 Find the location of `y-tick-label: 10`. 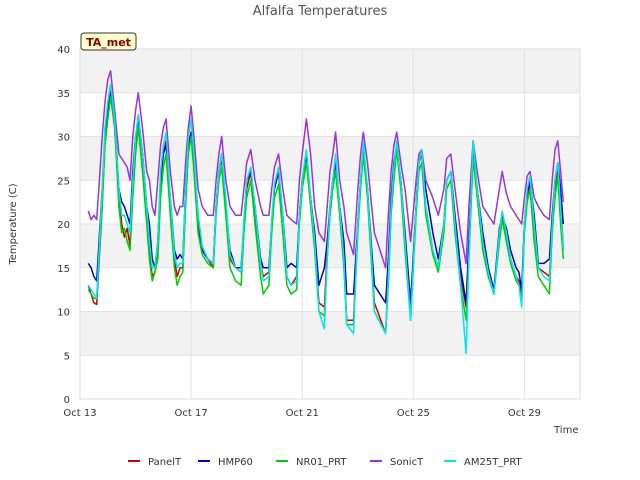

y-tick-label: 10 is located at coordinates (63, 313).